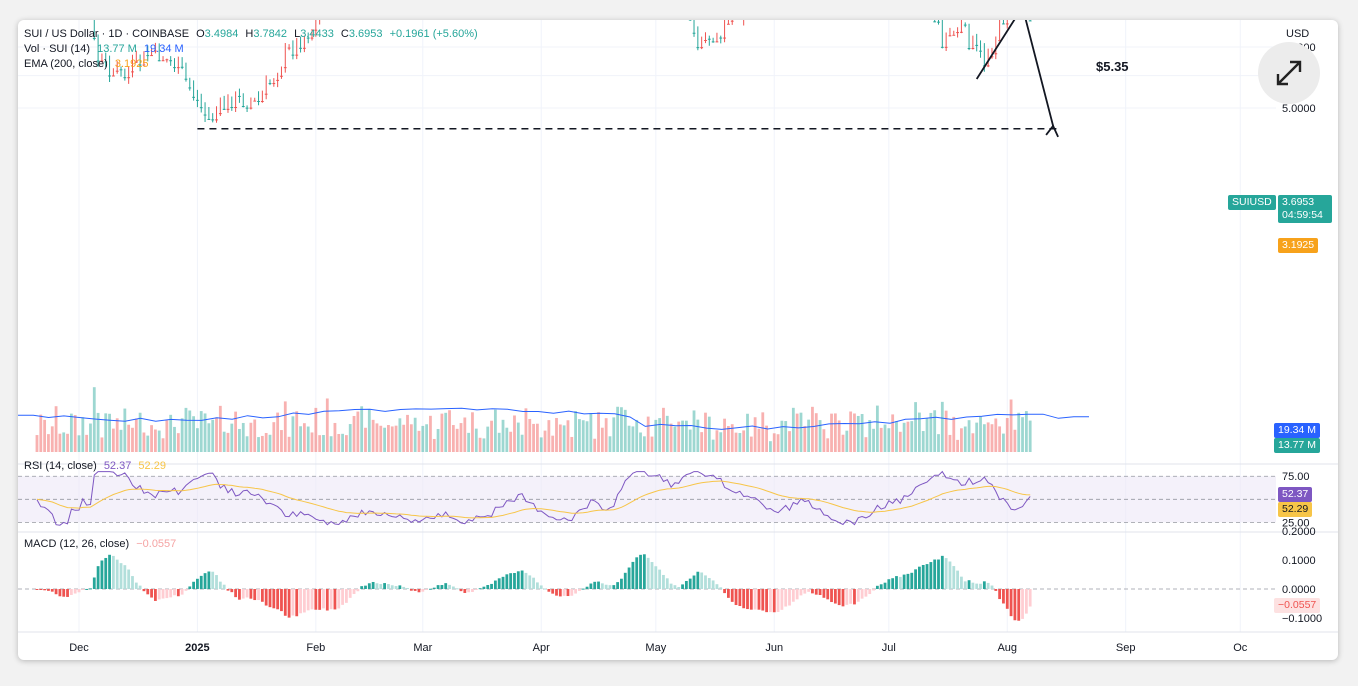 The width and height of the screenshot is (1358, 686). What do you see at coordinates (107, 34) in the screenshot?
I see `symbol-title: SUI / US Dollar · 1D · COINBASE` at bounding box center [107, 34].